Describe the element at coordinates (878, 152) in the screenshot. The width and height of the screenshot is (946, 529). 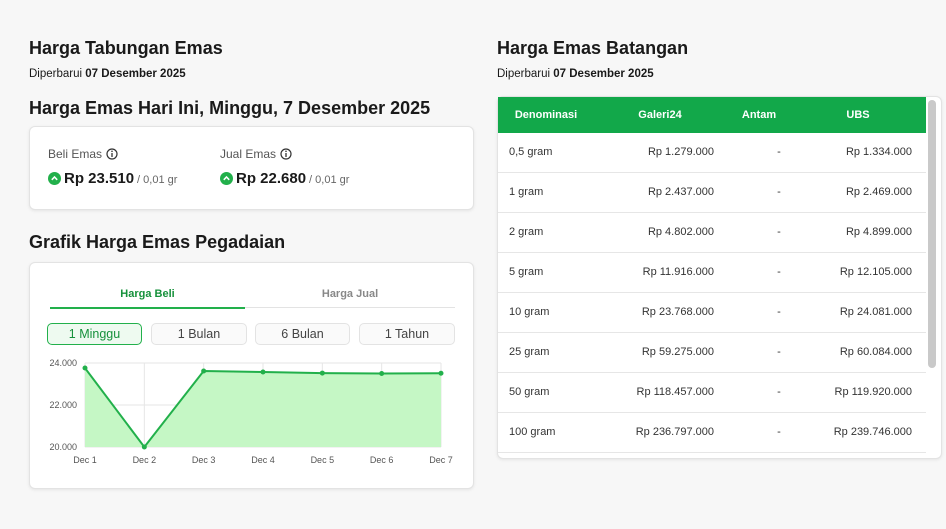
I see `table-cell: Rp 1.334.000` at that location.